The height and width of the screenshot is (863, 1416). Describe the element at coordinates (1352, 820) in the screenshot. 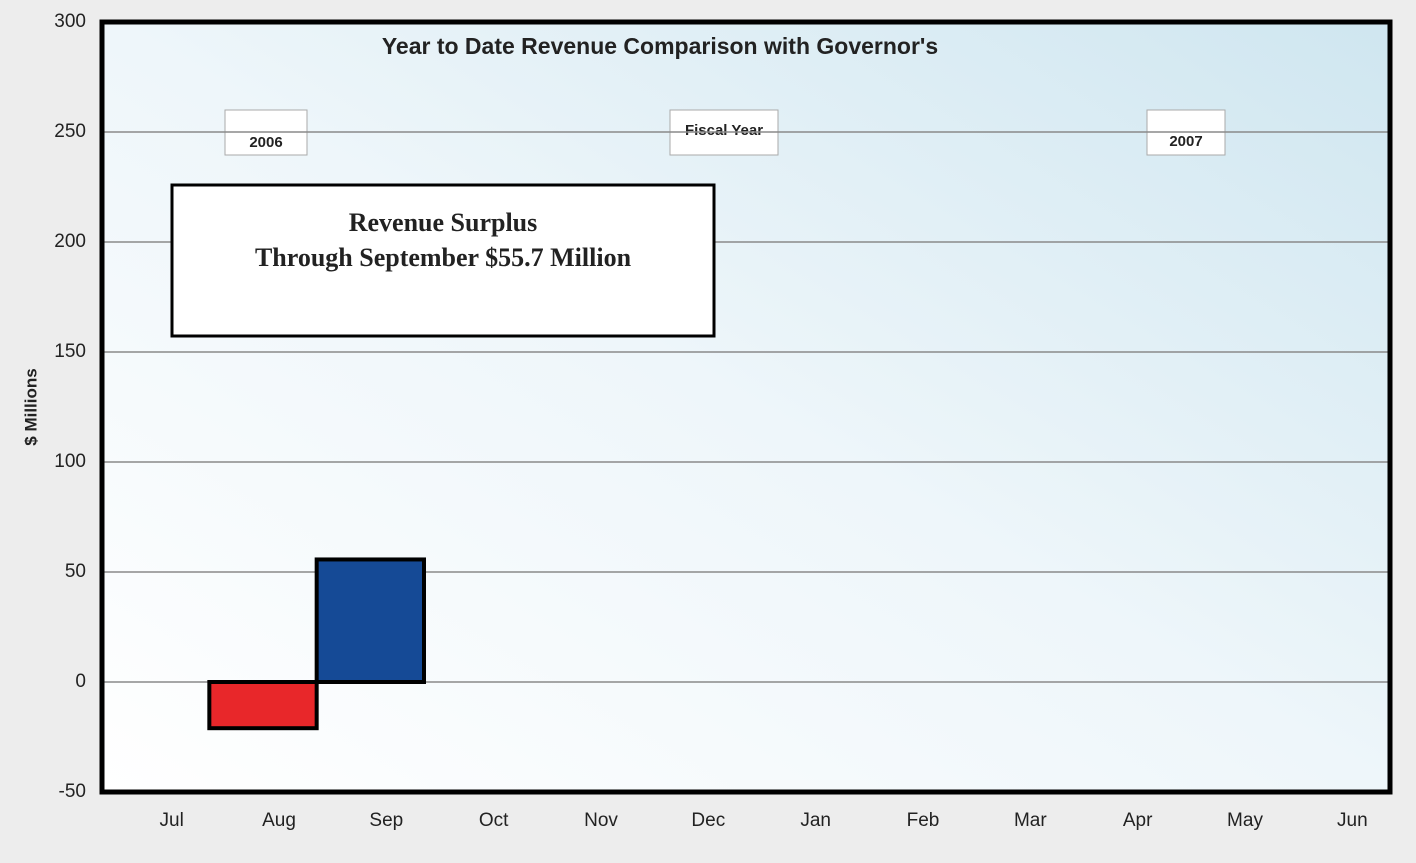

I see `x-tick-label: Jun` at that location.